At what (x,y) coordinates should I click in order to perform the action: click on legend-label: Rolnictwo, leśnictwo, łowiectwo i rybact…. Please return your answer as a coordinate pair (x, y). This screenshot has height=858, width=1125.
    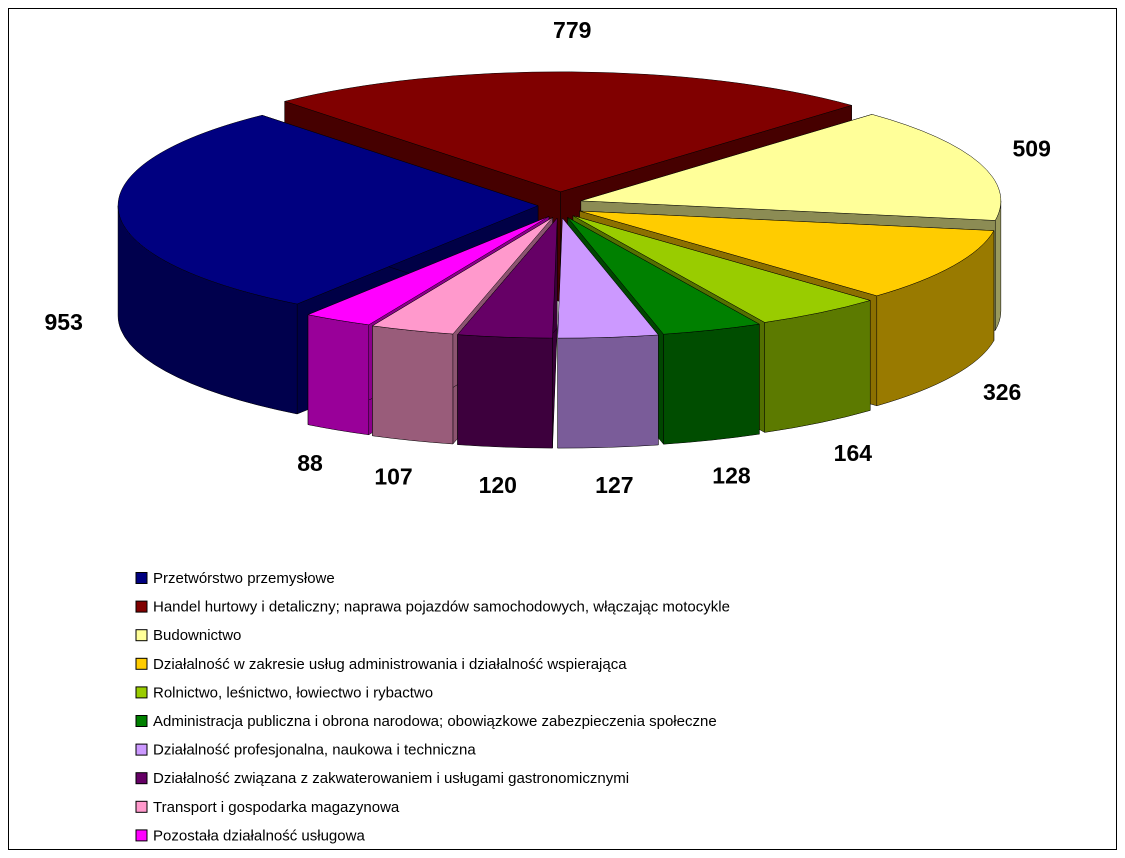
    Looking at the image, I should click on (293, 692).